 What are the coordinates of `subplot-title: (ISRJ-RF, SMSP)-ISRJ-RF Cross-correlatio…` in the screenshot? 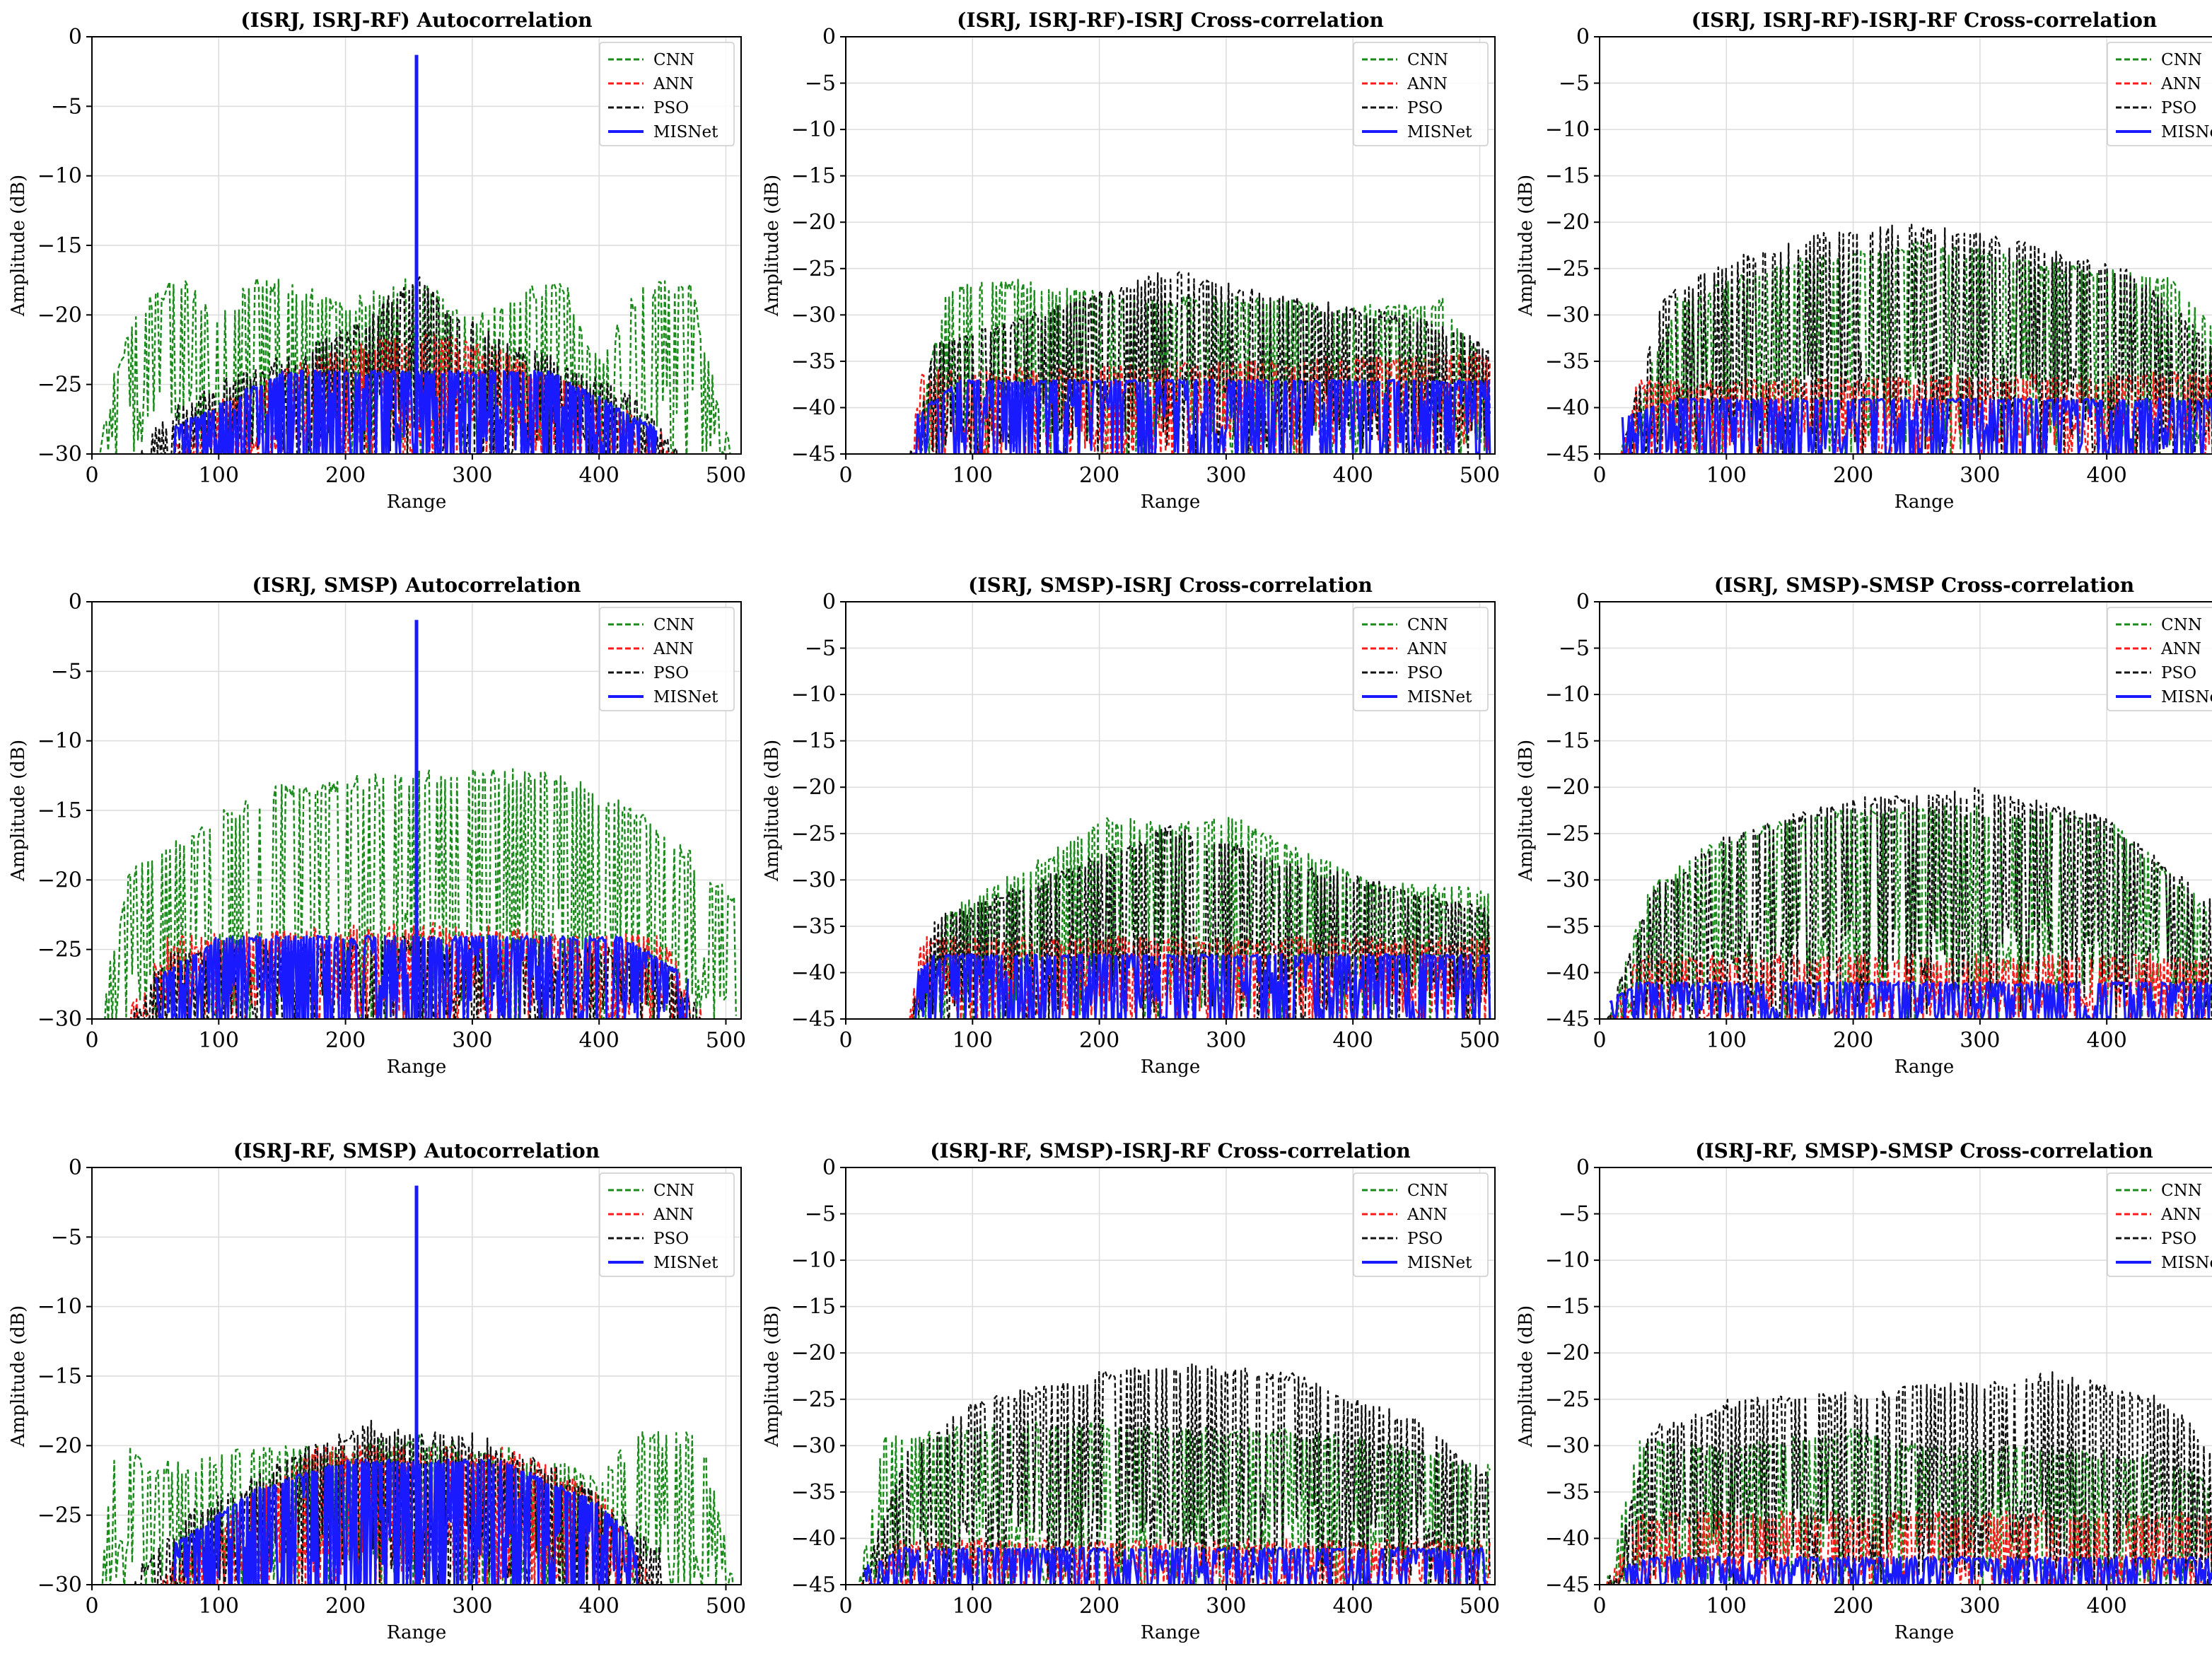 It's located at (1170, 1151).